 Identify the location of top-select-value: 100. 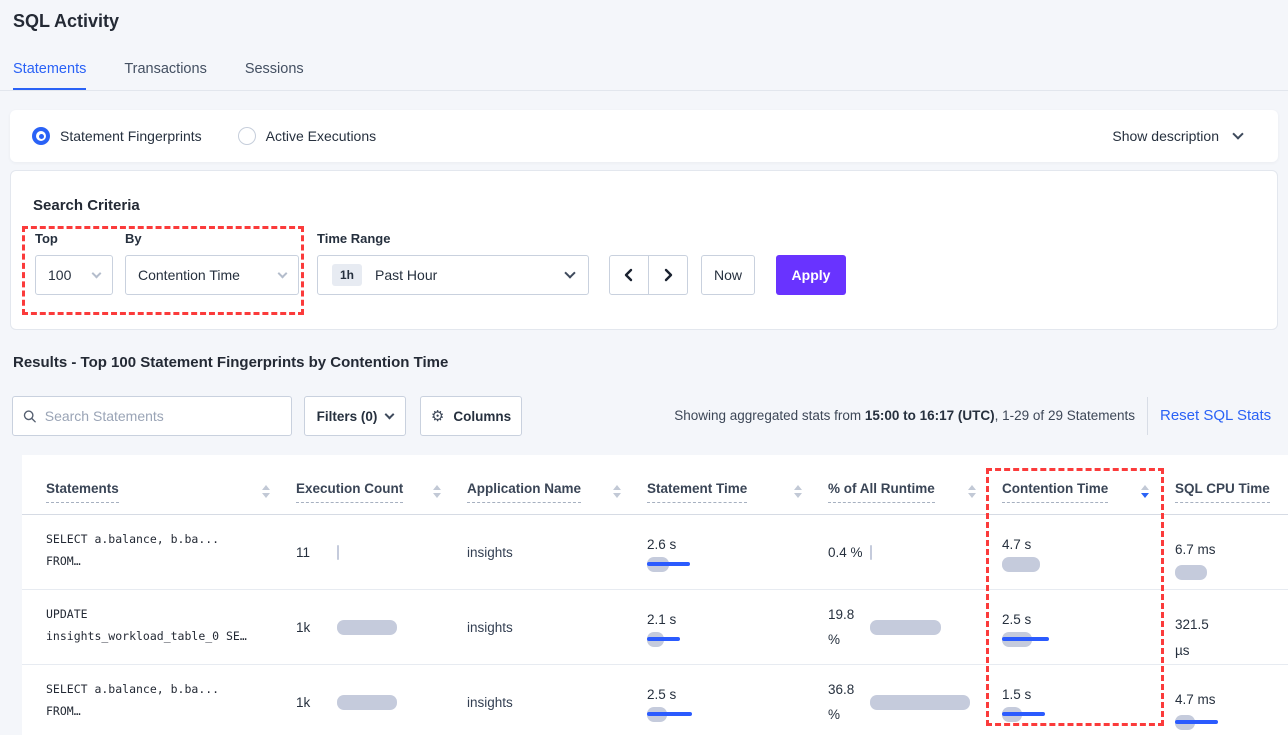
(60, 275).